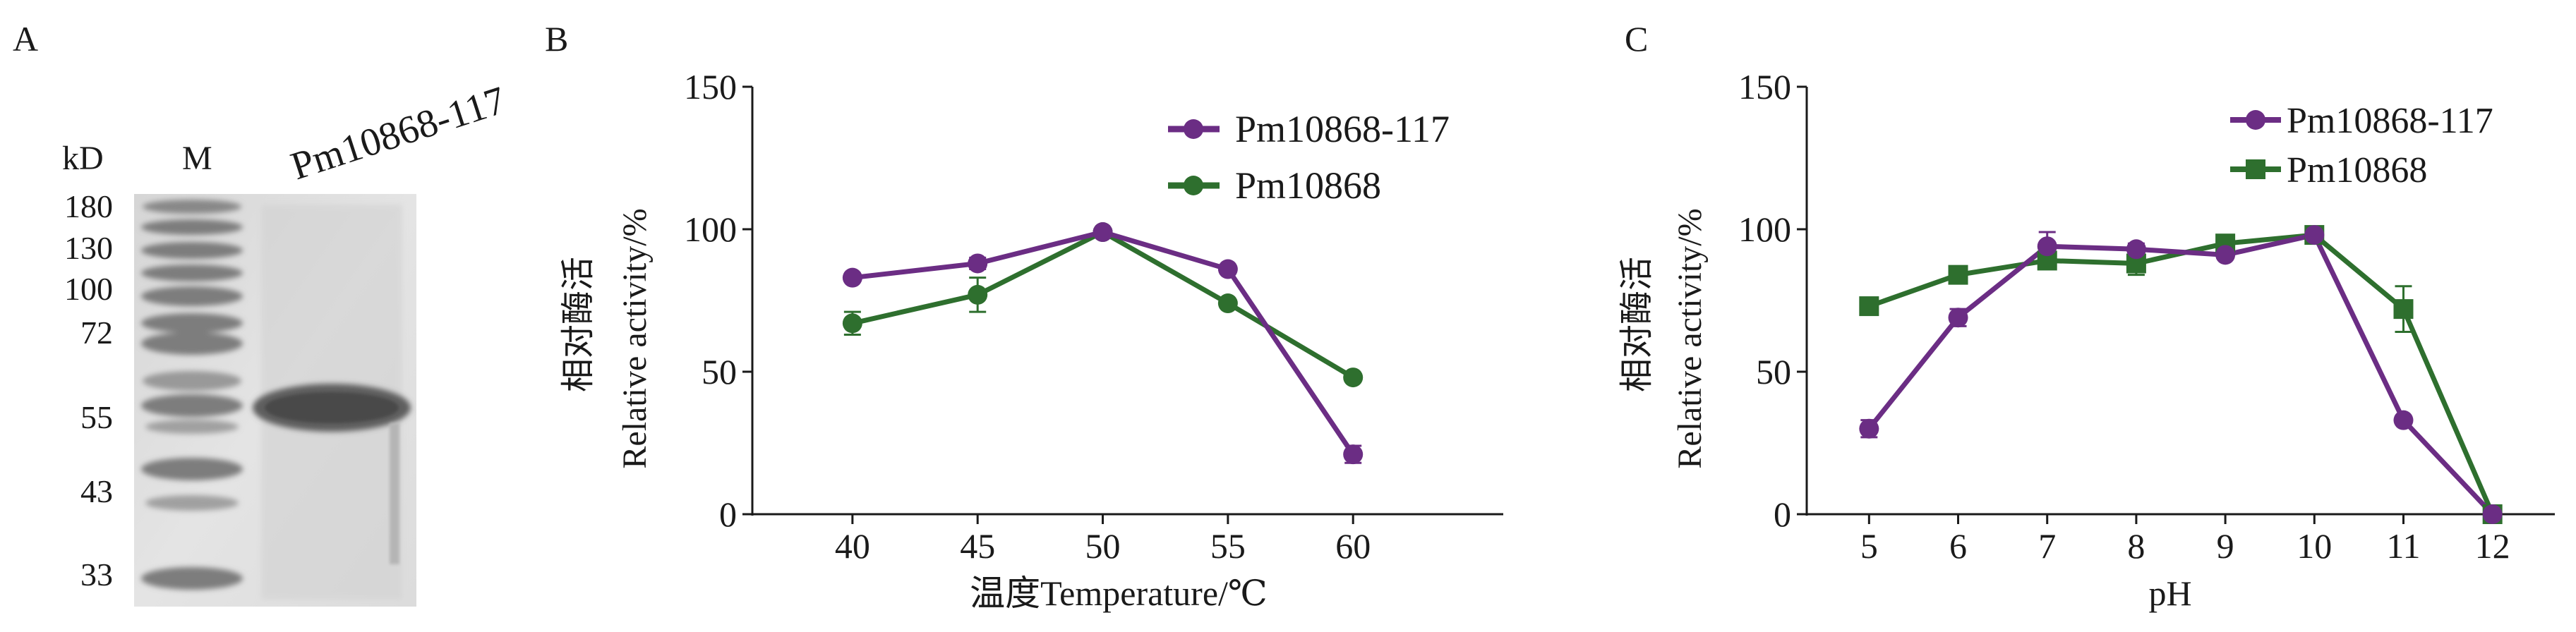 The image size is (2576, 632). Describe the element at coordinates (83, 158) in the screenshot. I see `kd-label: kD` at that location.